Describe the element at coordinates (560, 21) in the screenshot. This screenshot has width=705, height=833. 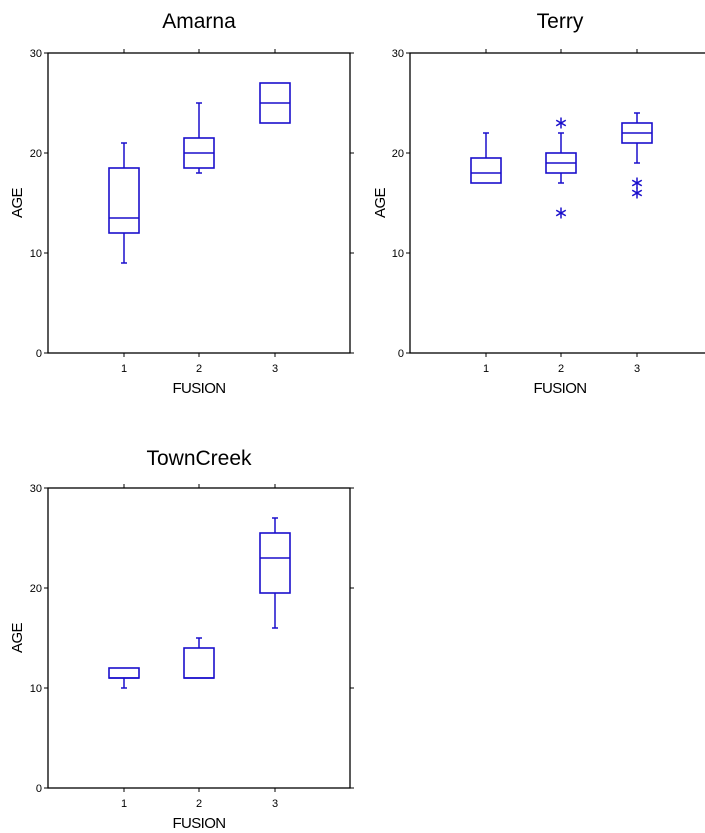
I see `panel-title: Terry` at that location.